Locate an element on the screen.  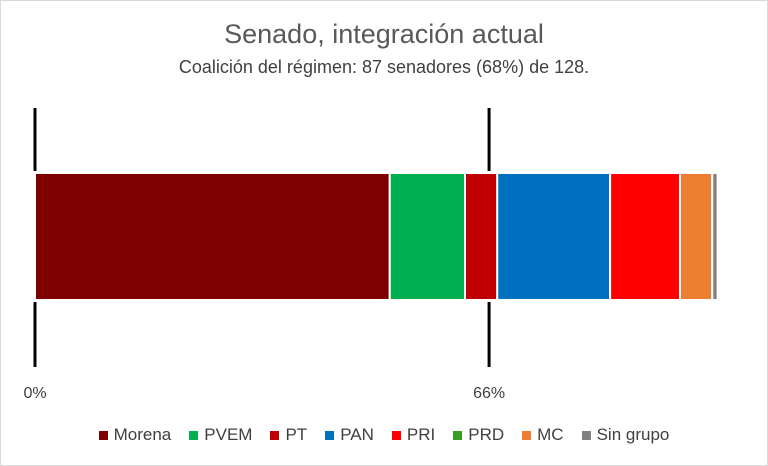
legend-swatch-pt is located at coordinates (275, 435).